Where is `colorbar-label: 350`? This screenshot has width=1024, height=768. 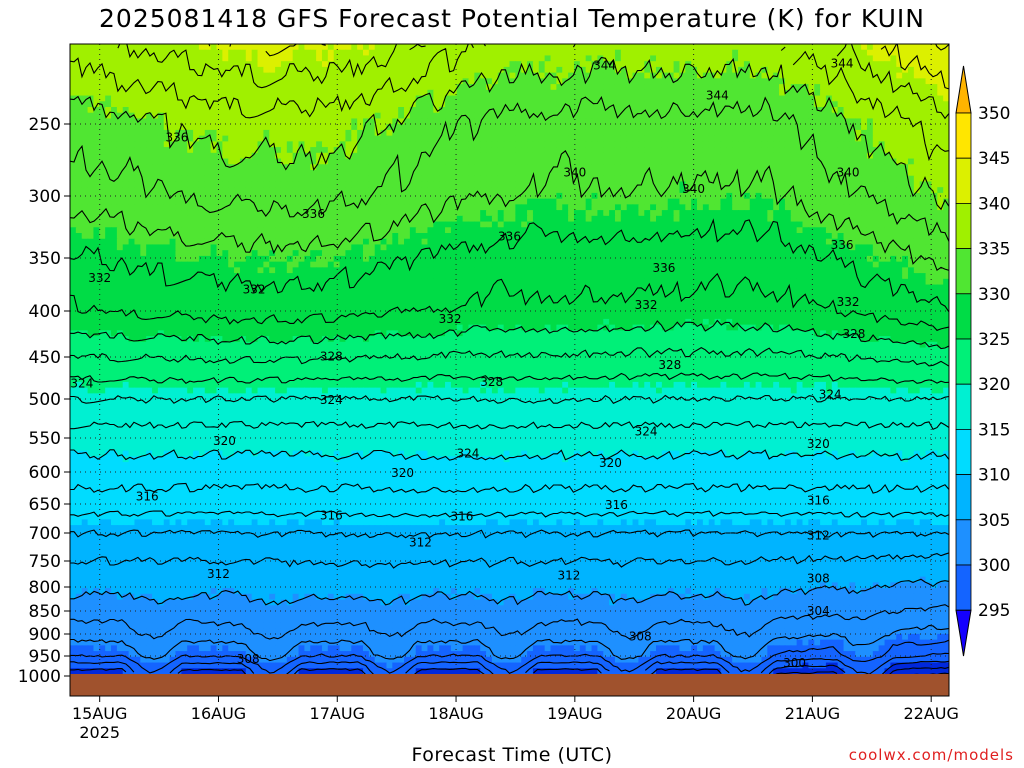
colorbar-label: 350 is located at coordinates (994, 114).